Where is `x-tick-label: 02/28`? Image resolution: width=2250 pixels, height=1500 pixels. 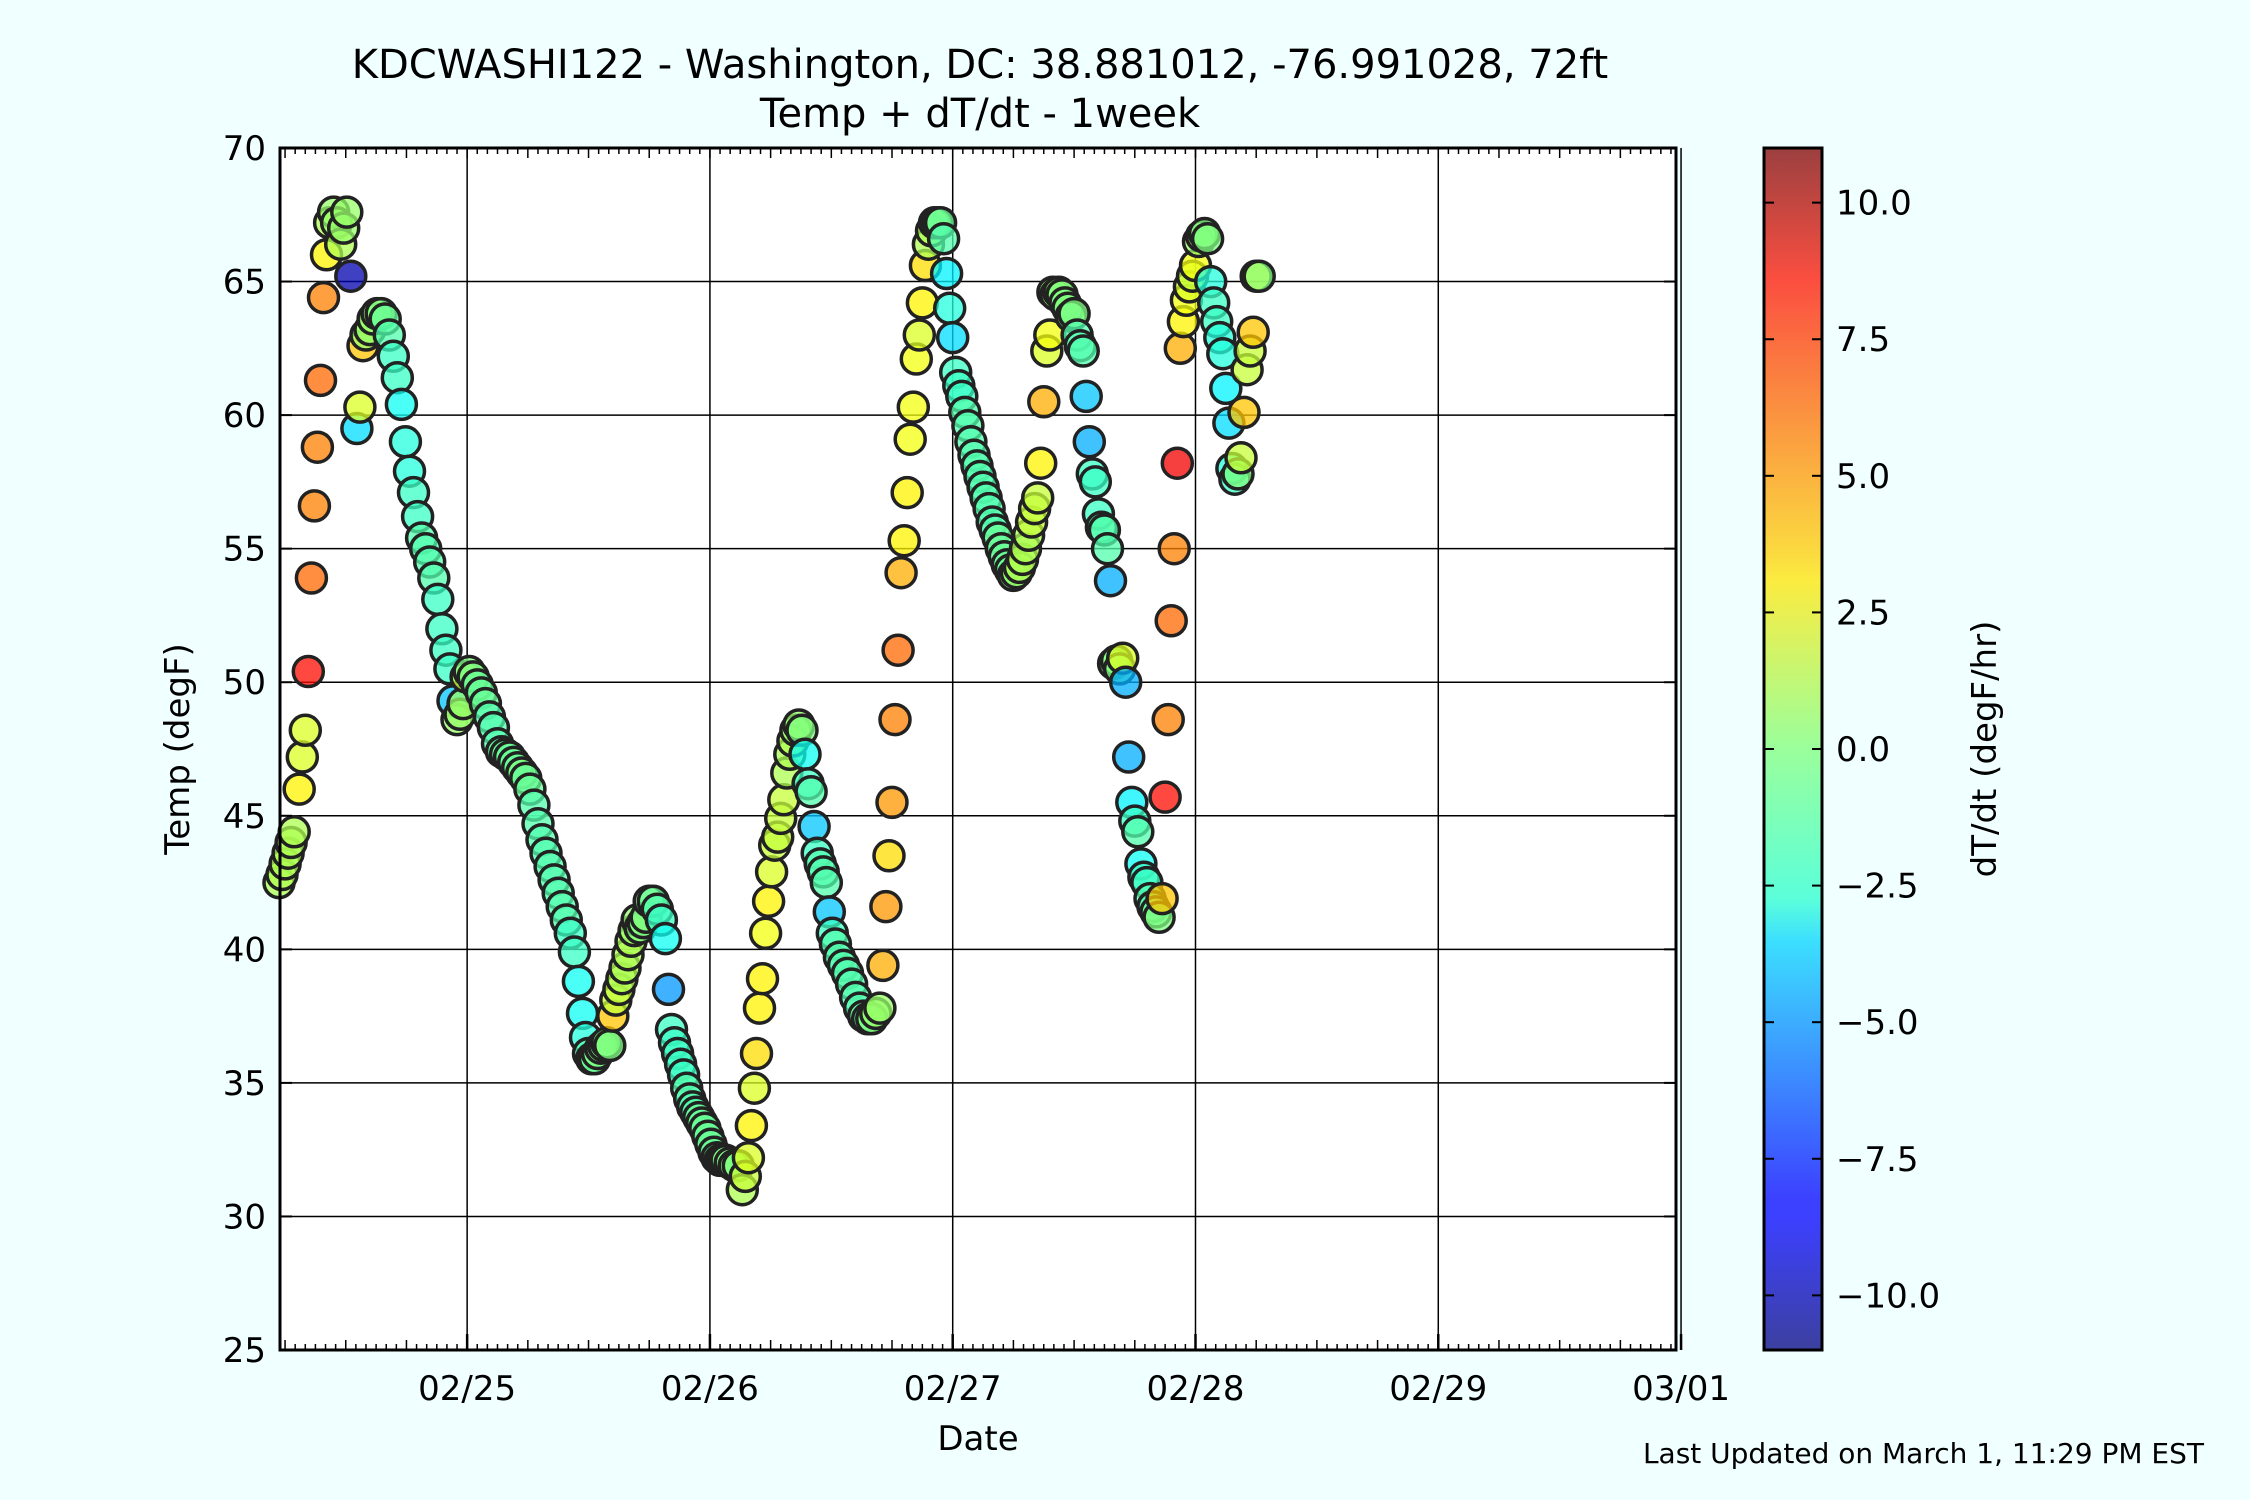
x-tick-label: 02/28 is located at coordinates (1196, 1389).